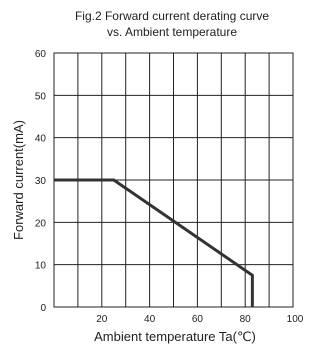 The image size is (329, 347). Describe the element at coordinates (43, 308) in the screenshot. I see `y-tick-label: 0` at that location.